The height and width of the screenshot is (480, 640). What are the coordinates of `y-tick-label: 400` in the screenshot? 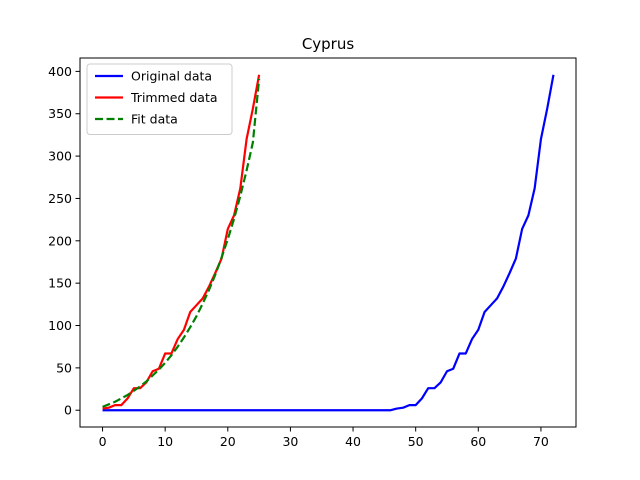 It's located at (60, 71).